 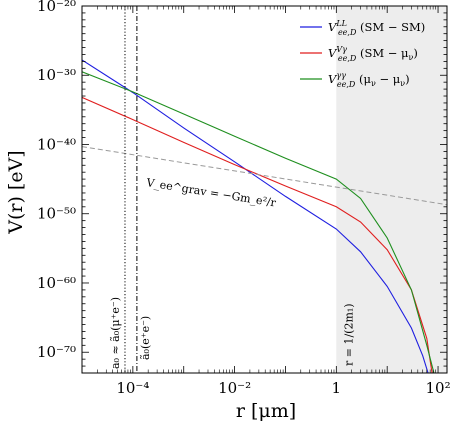 What do you see at coordinates (56, 283) in the screenshot?
I see `y-tick-label: 10⁻⁶⁰` at bounding box center [56, 283].